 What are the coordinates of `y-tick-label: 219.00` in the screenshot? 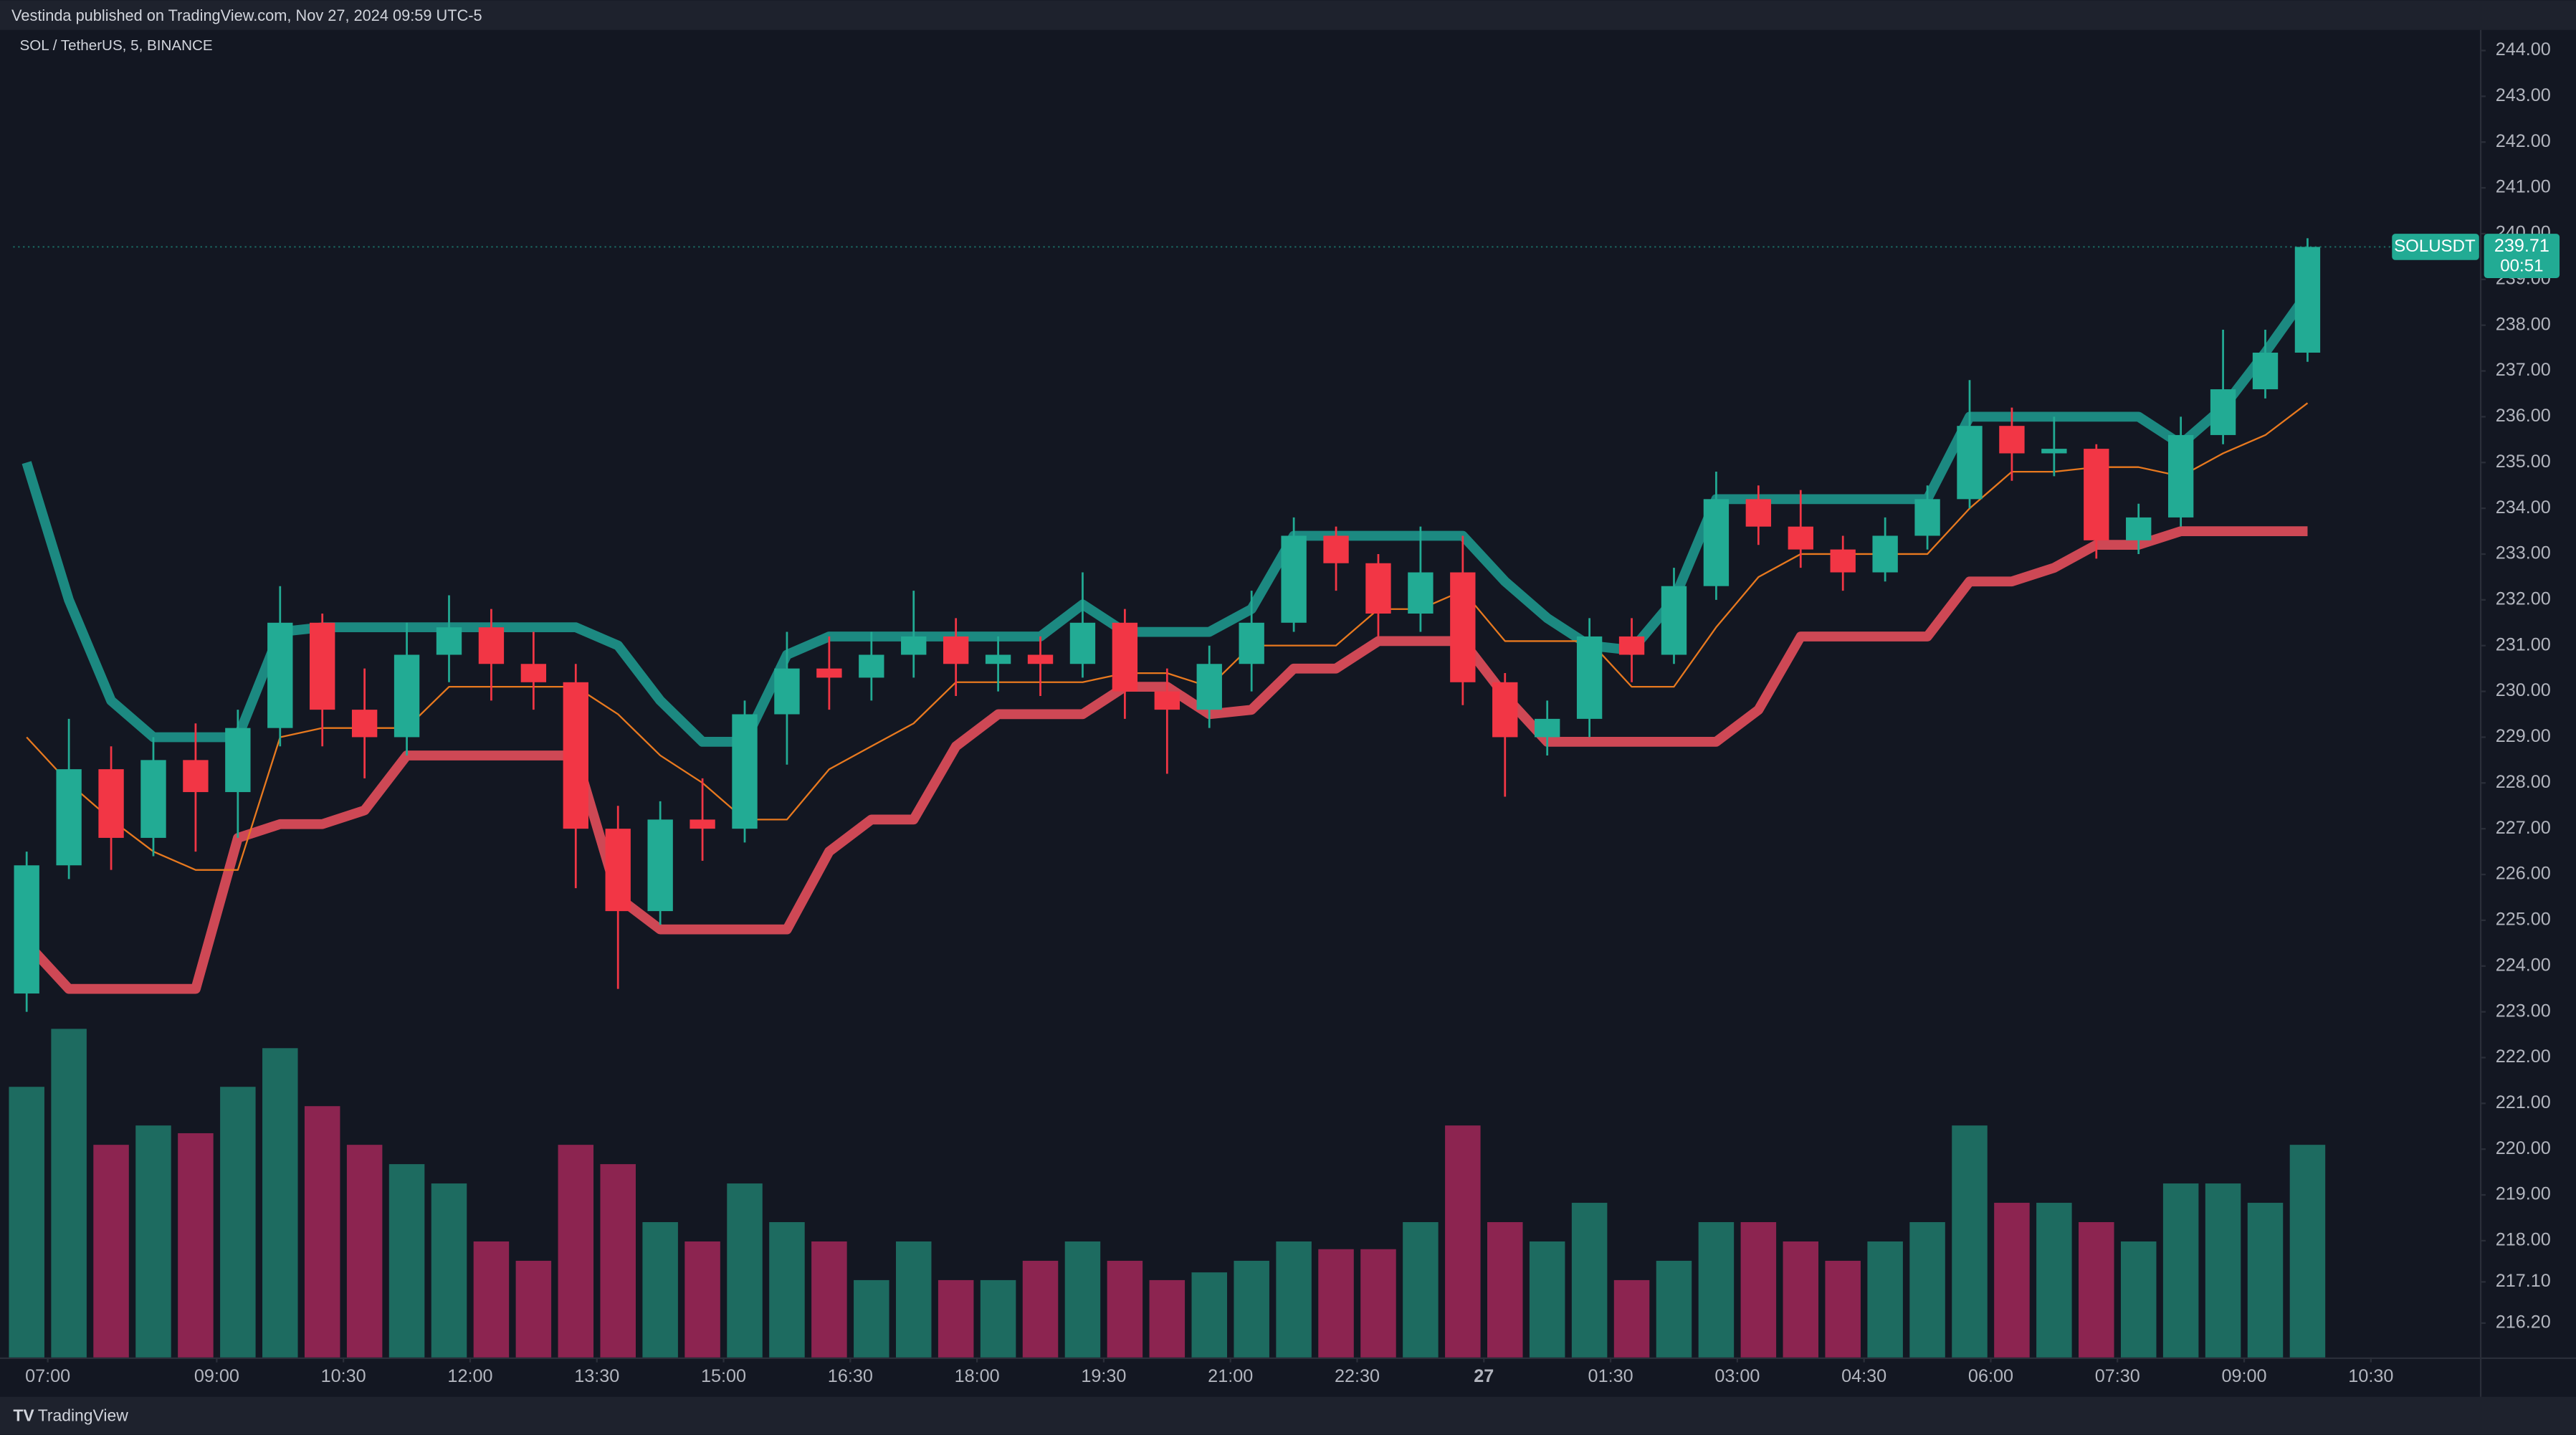 It's located at (2523, 1194).